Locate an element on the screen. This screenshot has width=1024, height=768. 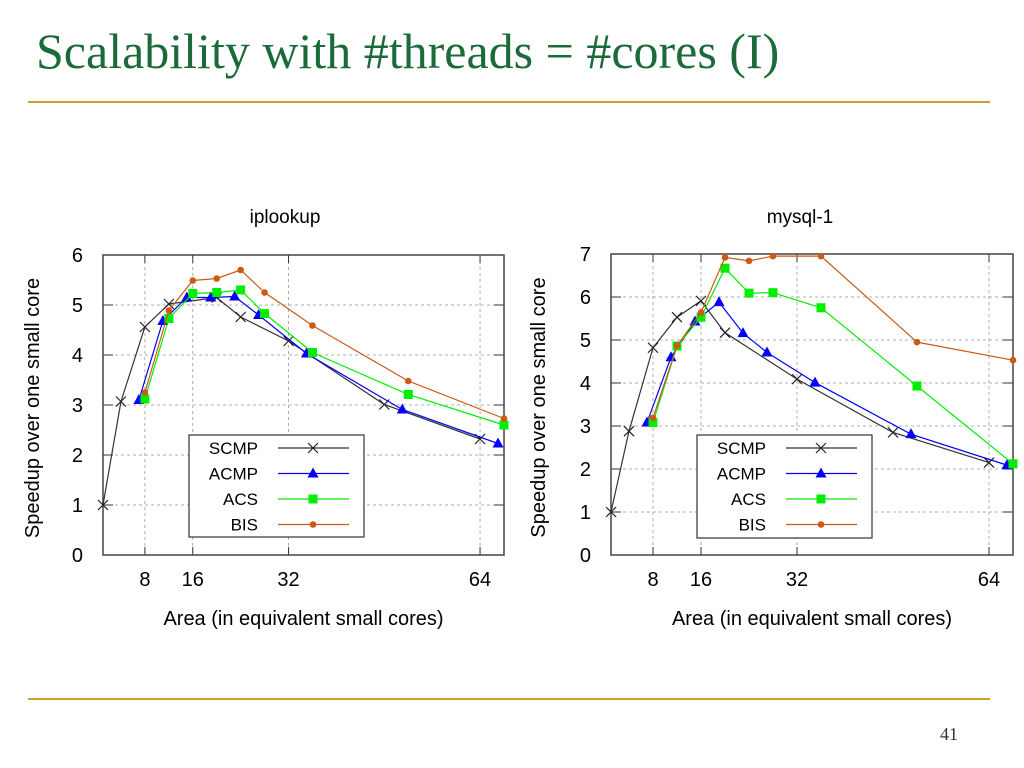
series-ACS is located at coordinates (324, 357).